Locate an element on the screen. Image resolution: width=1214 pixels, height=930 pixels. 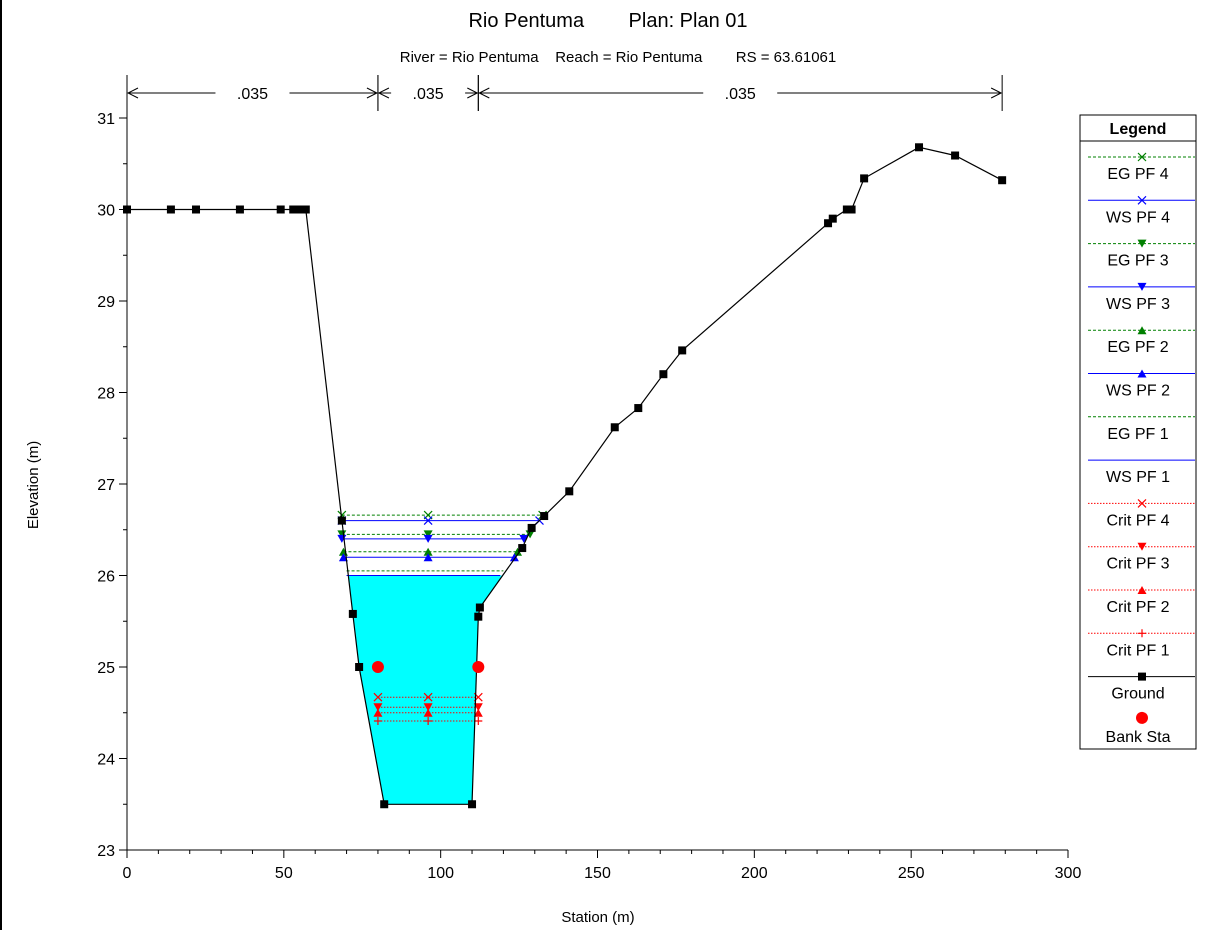
chart-title: Rio Pentuma Plan: Plan 01 is located at coordinates (607, 21).